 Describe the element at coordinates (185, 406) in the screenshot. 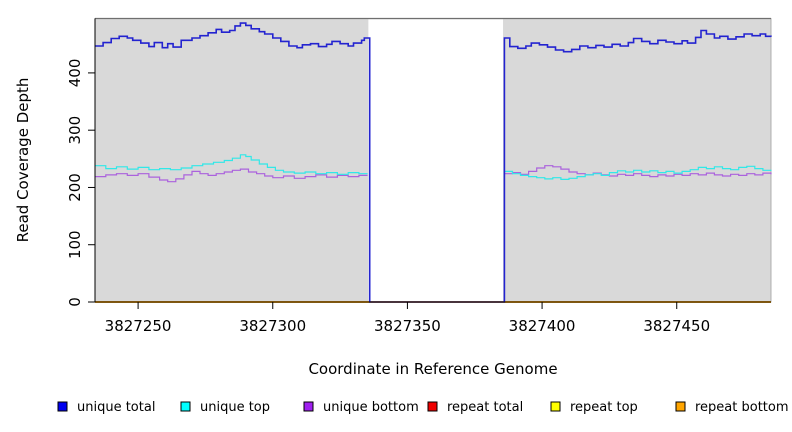

I see `legend-swatch-unique-top` at that location.